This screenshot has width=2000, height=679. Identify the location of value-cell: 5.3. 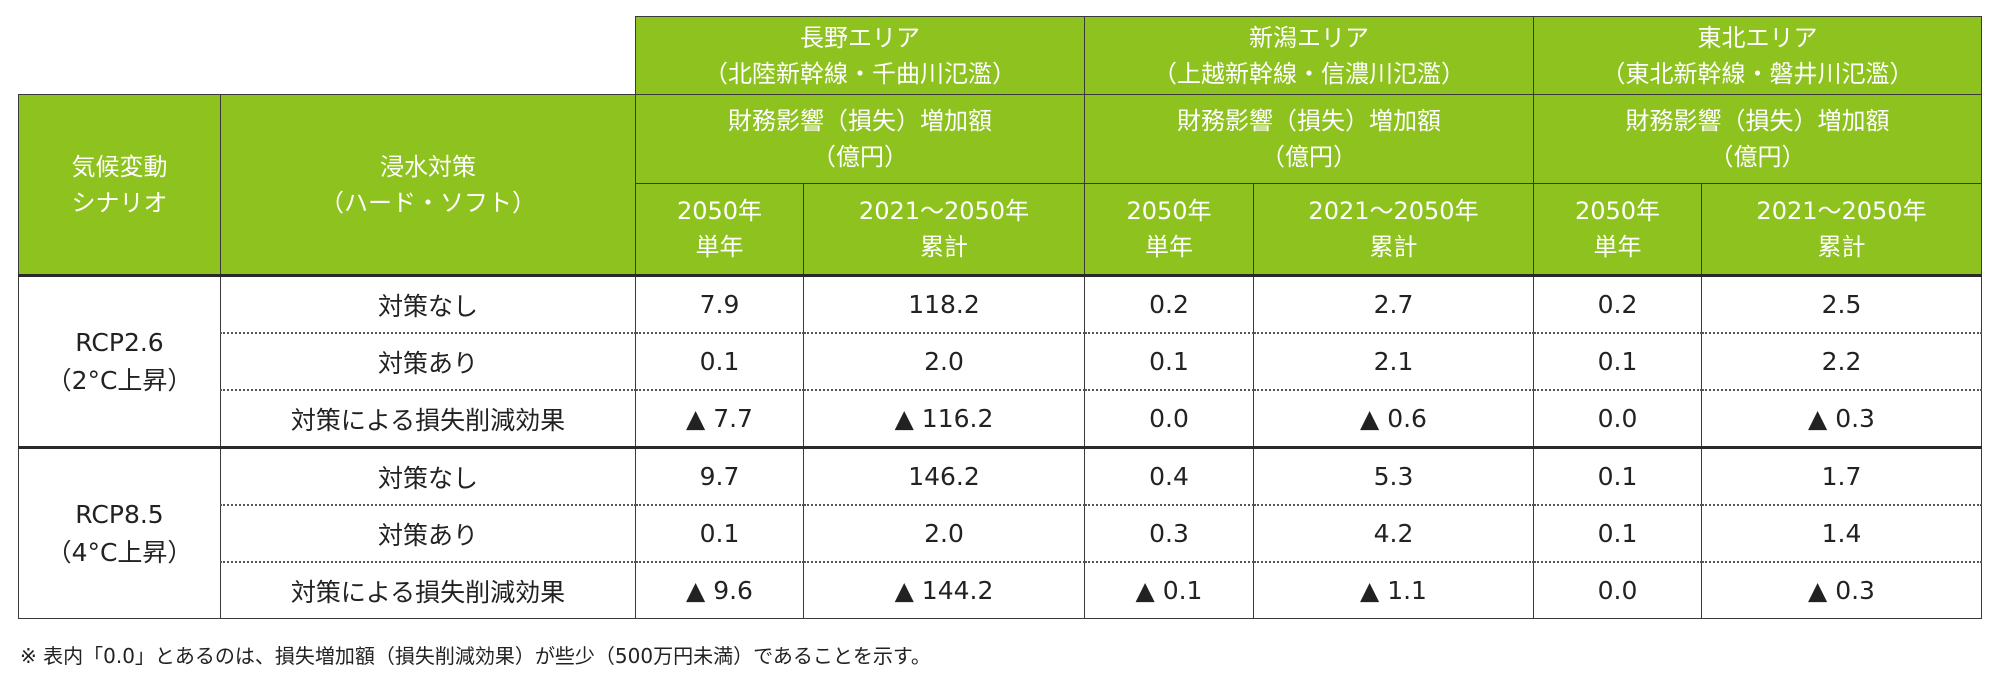
(1393, 475).